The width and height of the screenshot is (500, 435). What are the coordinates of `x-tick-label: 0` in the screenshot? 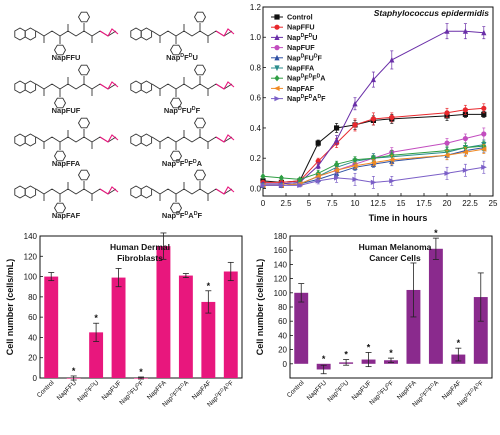 It's located at (263, 203).